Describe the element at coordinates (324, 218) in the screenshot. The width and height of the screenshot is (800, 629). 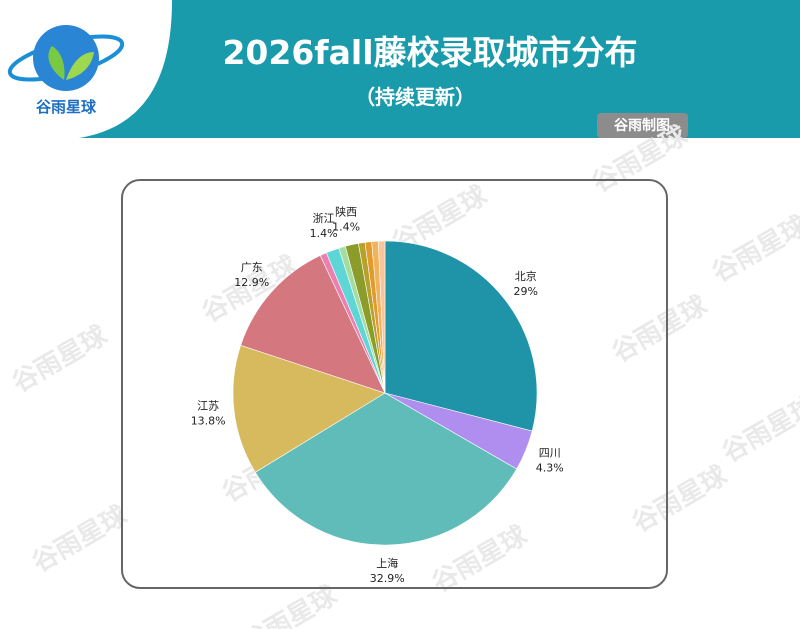
I see `slice-label: 浙江` at that location.